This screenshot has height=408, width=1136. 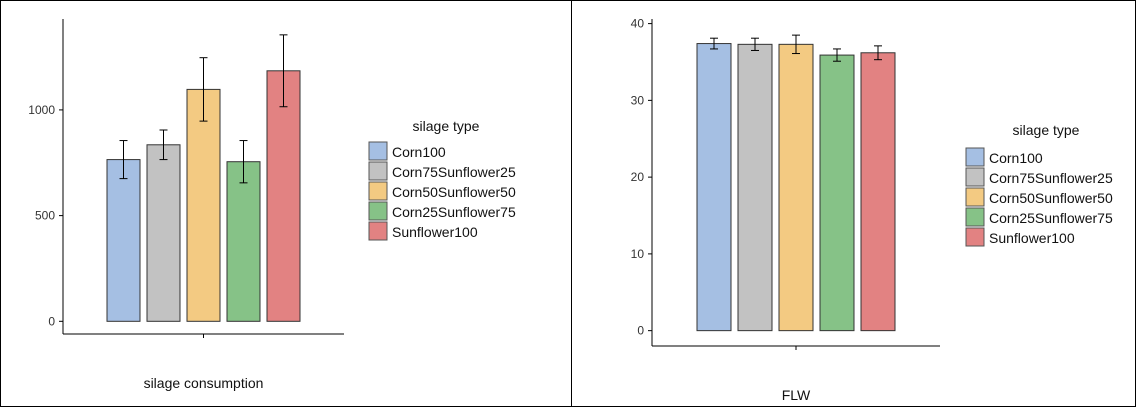 What do you see at coordinates (638, 100) in the screenshot?
I see `y-tick-label: 30` at bounding box center [638, 100].